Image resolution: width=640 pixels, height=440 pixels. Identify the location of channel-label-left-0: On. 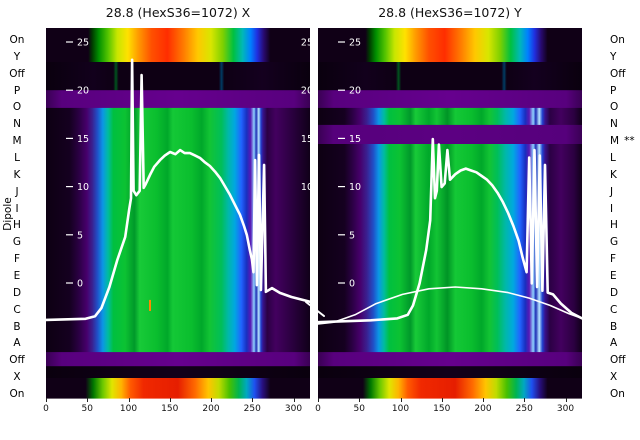
(17, 40).